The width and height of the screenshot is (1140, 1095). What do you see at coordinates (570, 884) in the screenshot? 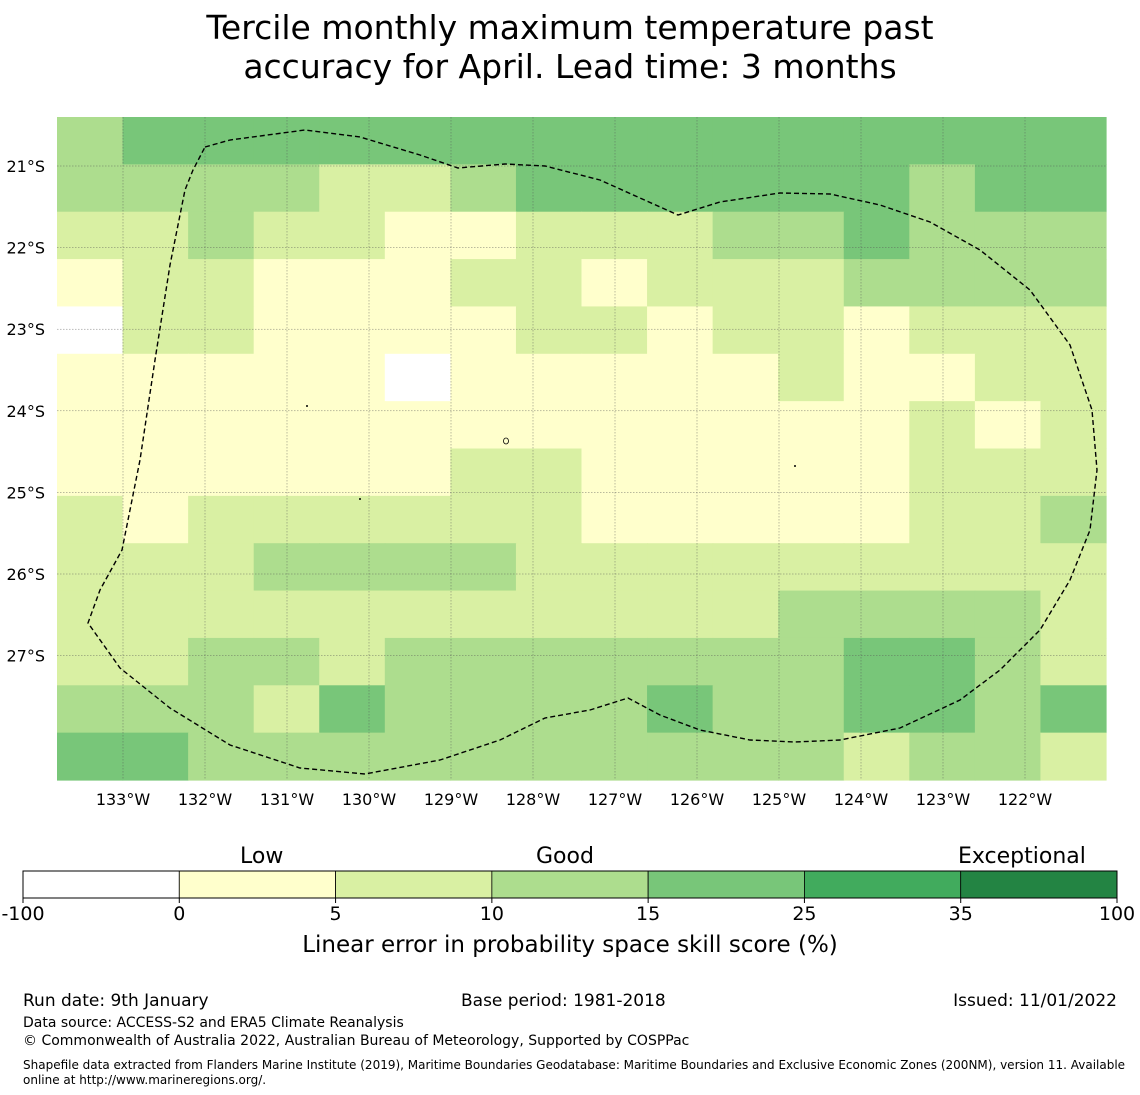
I see `colorbar-outline` at bounding box center [570, 884].